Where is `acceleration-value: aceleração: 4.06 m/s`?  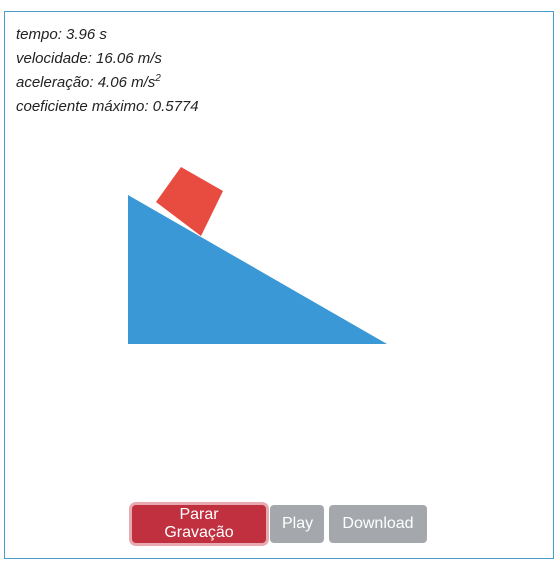
acceleration-value: aceleração: 4.06 m/s is located at coordinates (86, 82).